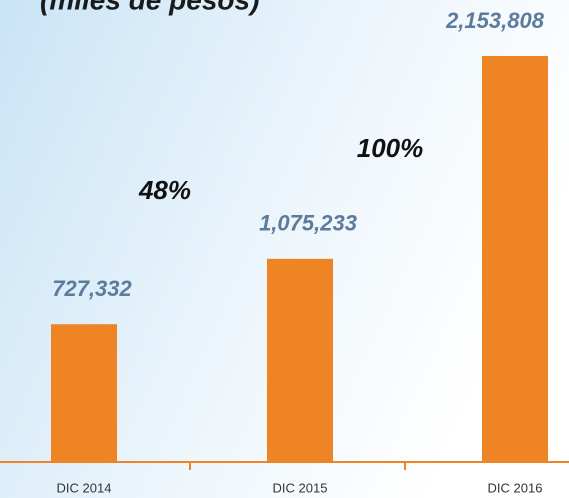  What do you see at coordinates (164, 190) in the screenshot?
I see `annotation: 48%` at bounding box center [164, 190].